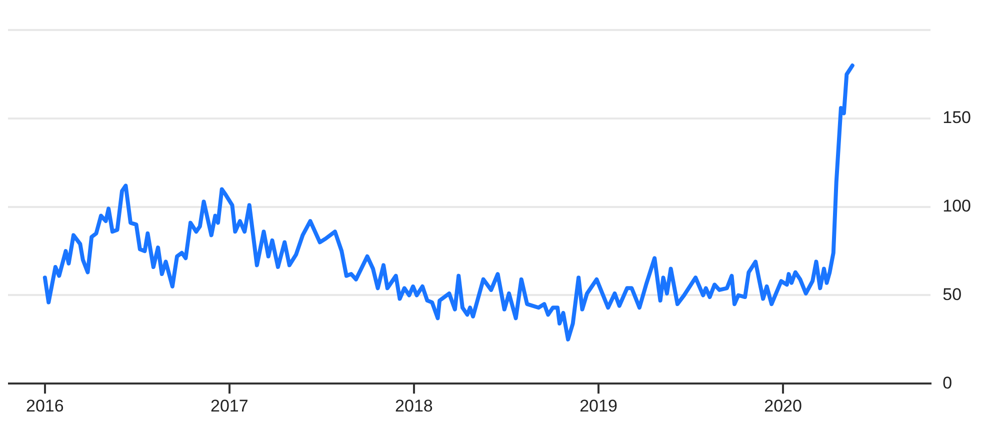 This screenshot has width=995, height=428. I want to click on y-tick-label: 50, so click(952, 294).